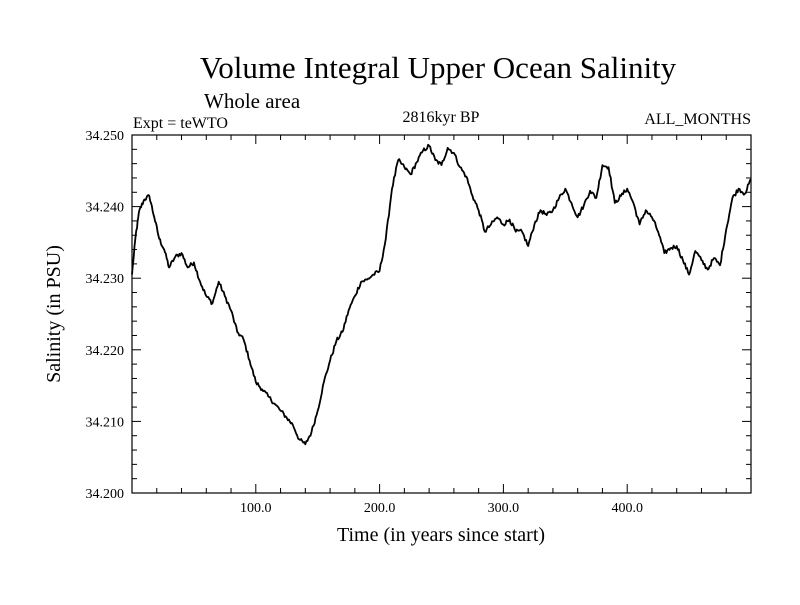 The height and width of the screenshot is (605, 800). I want to click on period-label: 2816kyr BP, so click(441, 117).